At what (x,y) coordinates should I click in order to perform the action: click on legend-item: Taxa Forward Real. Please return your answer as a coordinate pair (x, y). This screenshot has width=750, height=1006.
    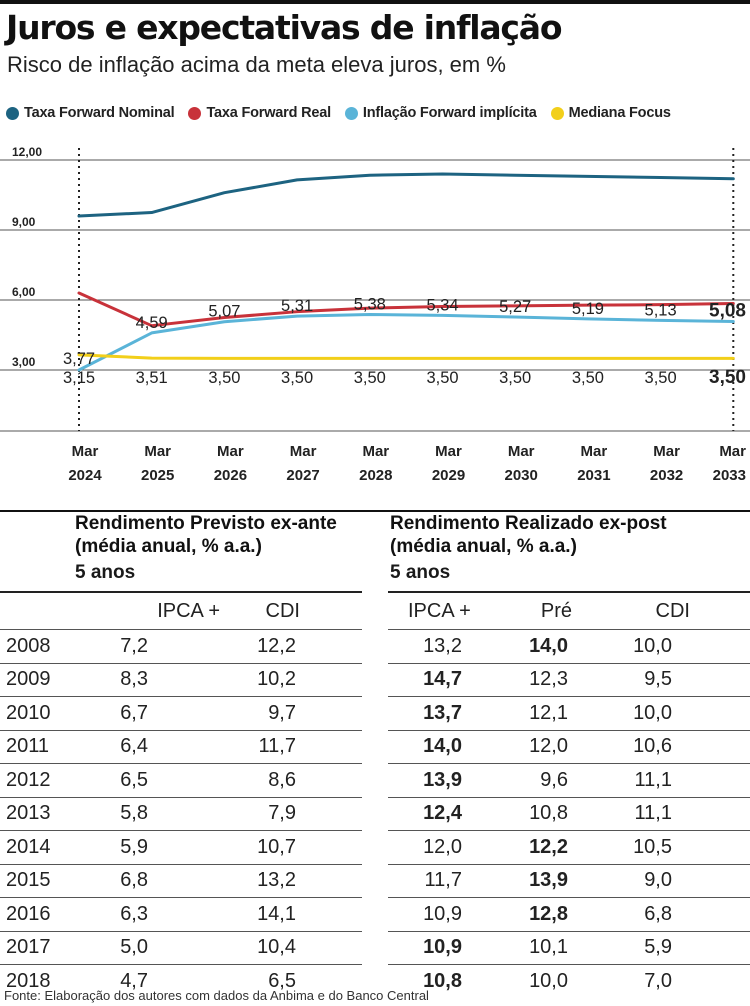
    Looking at the image, I should click on (259, 113).